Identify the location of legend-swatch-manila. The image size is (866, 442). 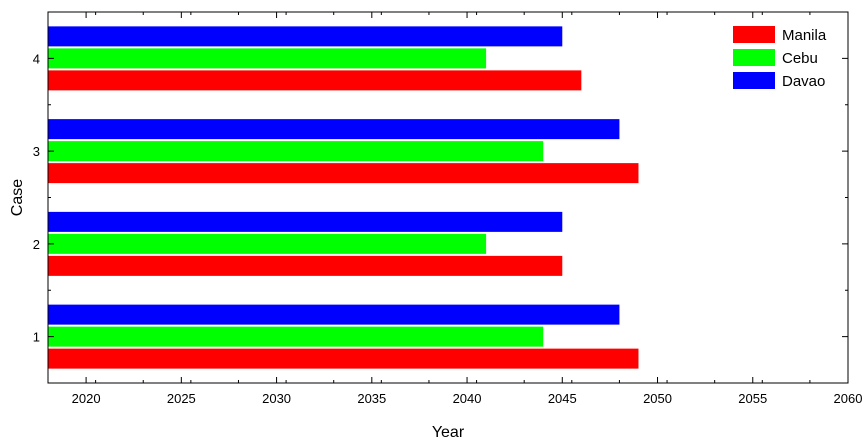
(754, 34).